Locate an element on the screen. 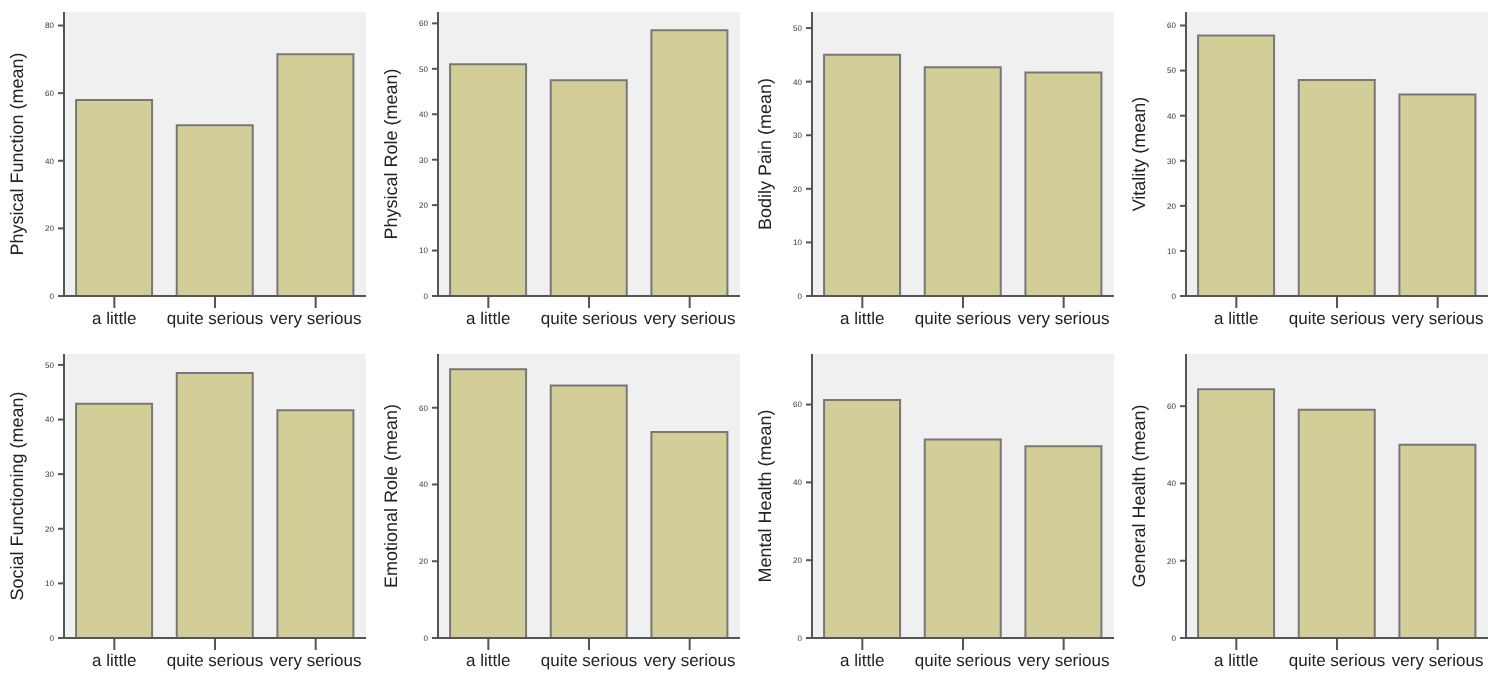 The image size is (1500, 682). y-axis-title: Mental Health (mean) is located at coordinates (764, 495).